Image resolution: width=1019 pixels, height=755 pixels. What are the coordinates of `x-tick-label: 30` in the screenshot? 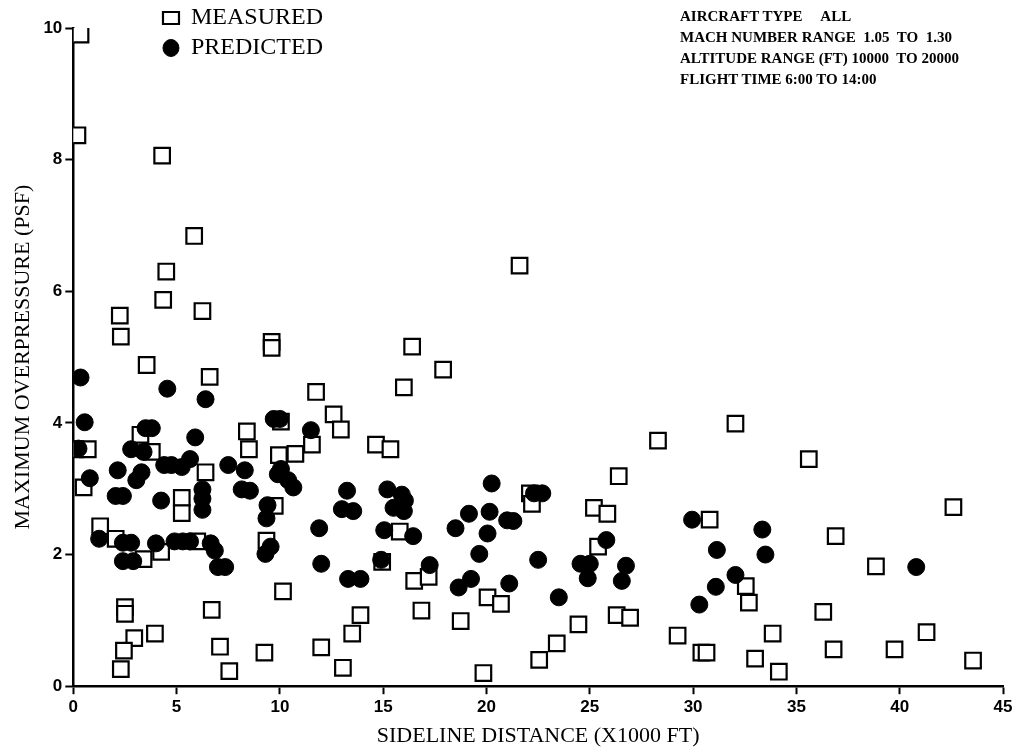 It's located at (693, 707).